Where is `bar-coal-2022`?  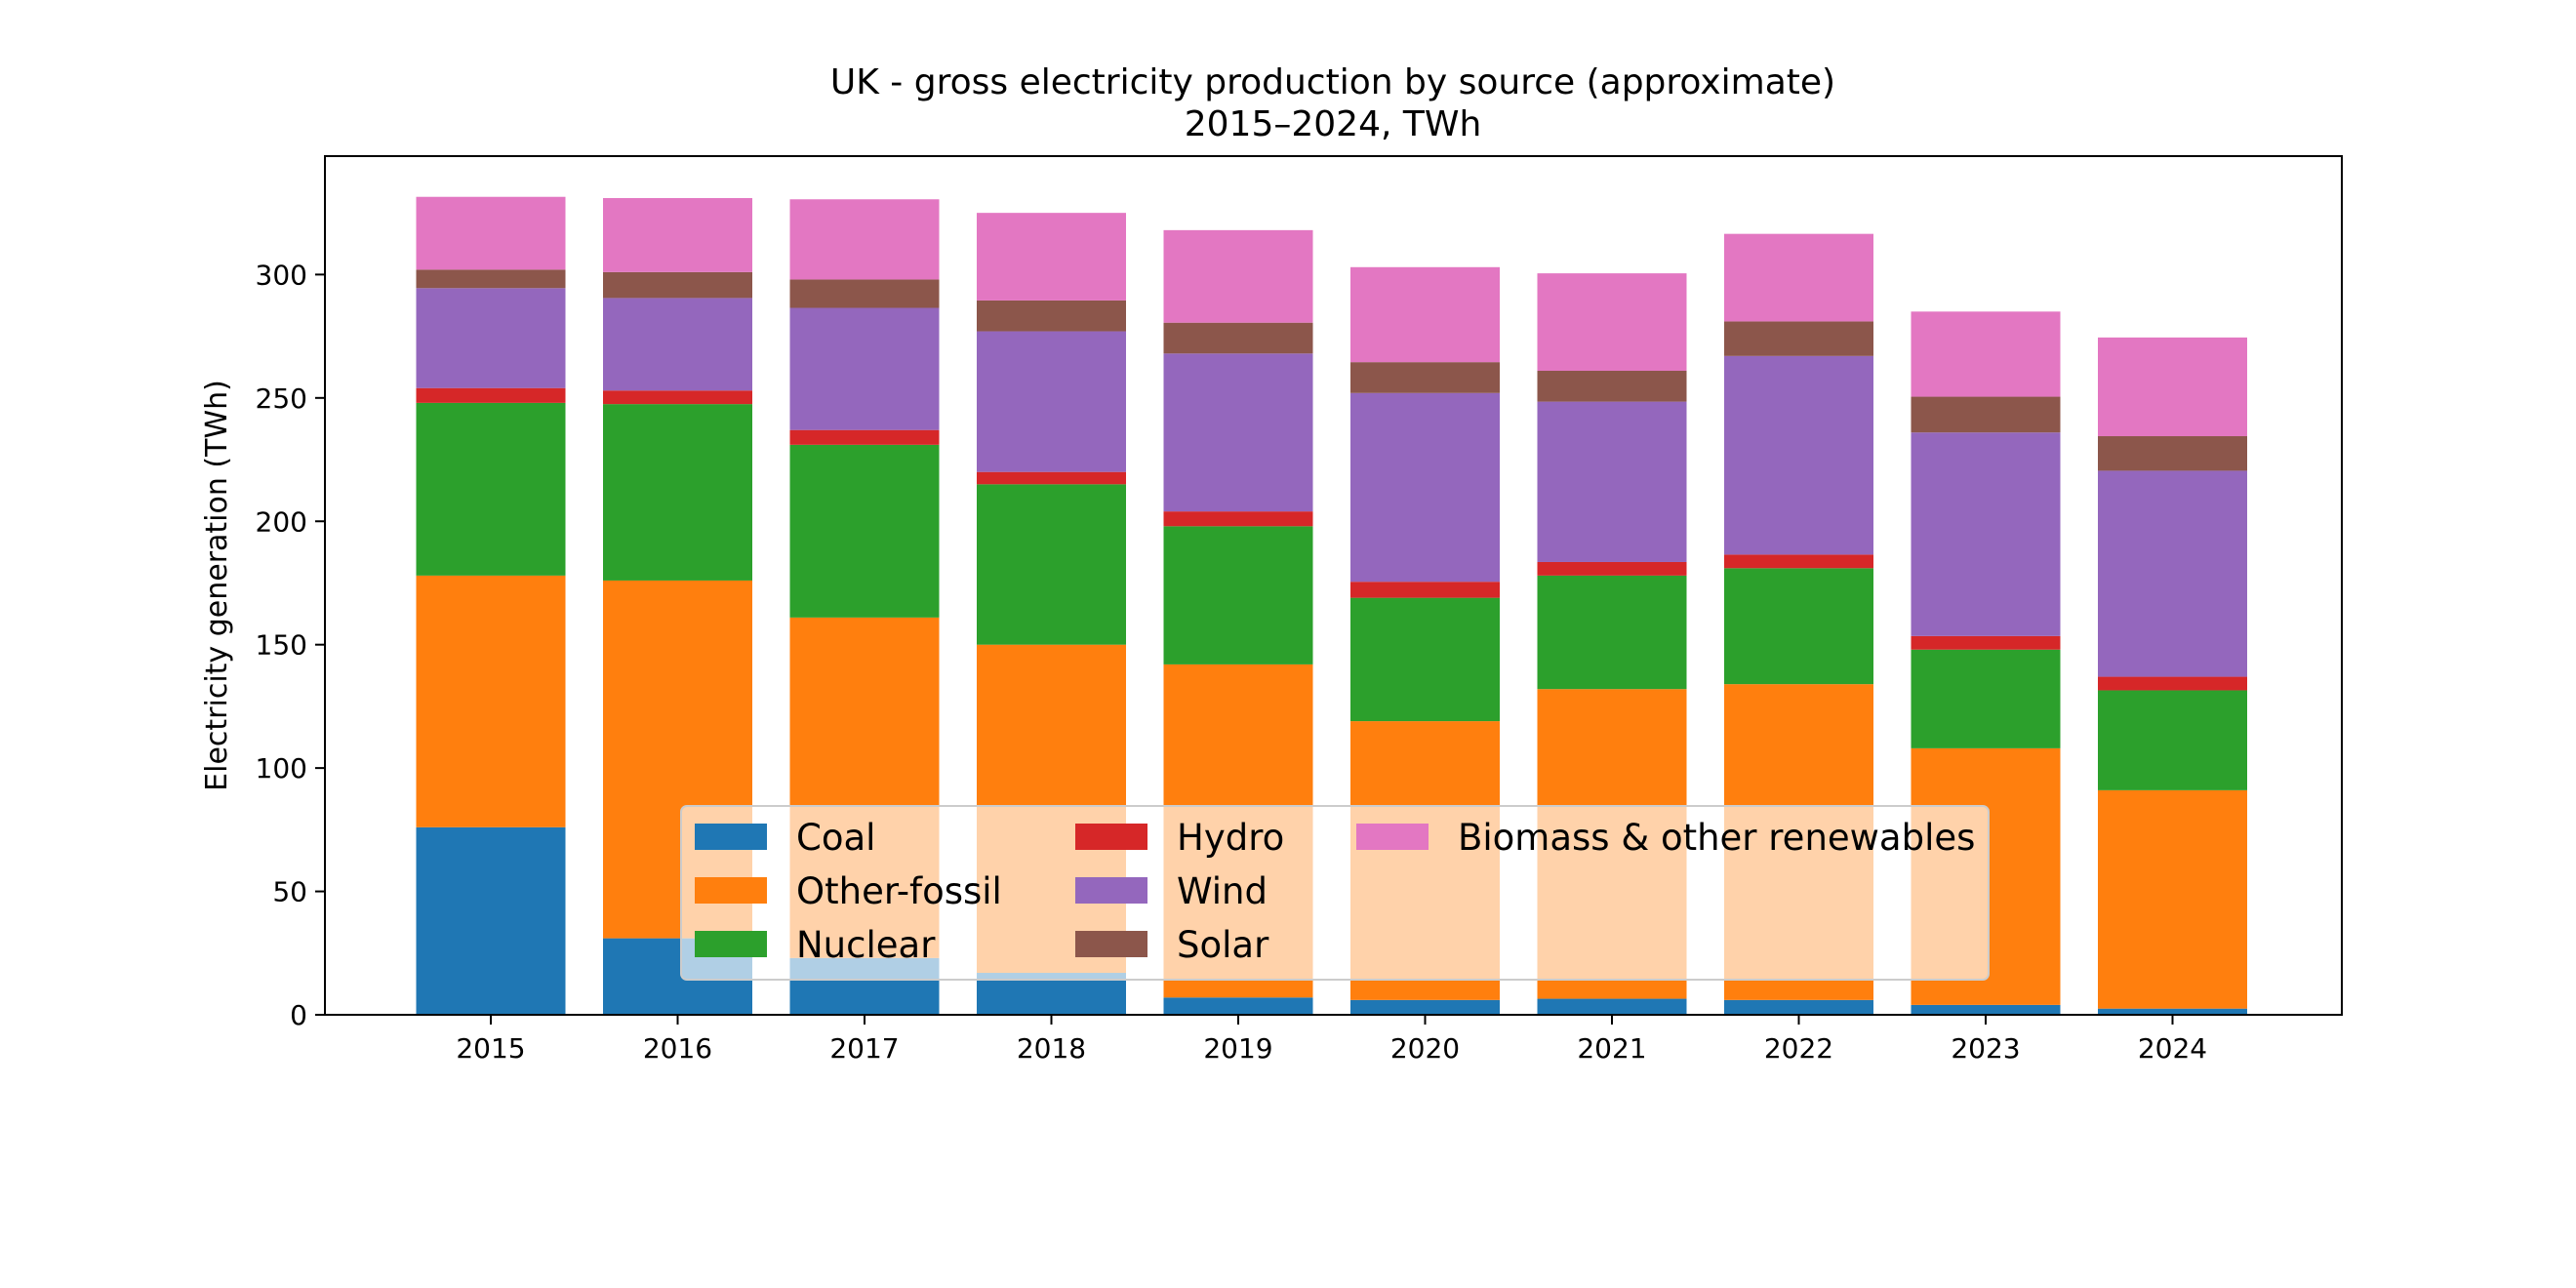
bar-coal-2022 is located at coordinates (1798, 1007).